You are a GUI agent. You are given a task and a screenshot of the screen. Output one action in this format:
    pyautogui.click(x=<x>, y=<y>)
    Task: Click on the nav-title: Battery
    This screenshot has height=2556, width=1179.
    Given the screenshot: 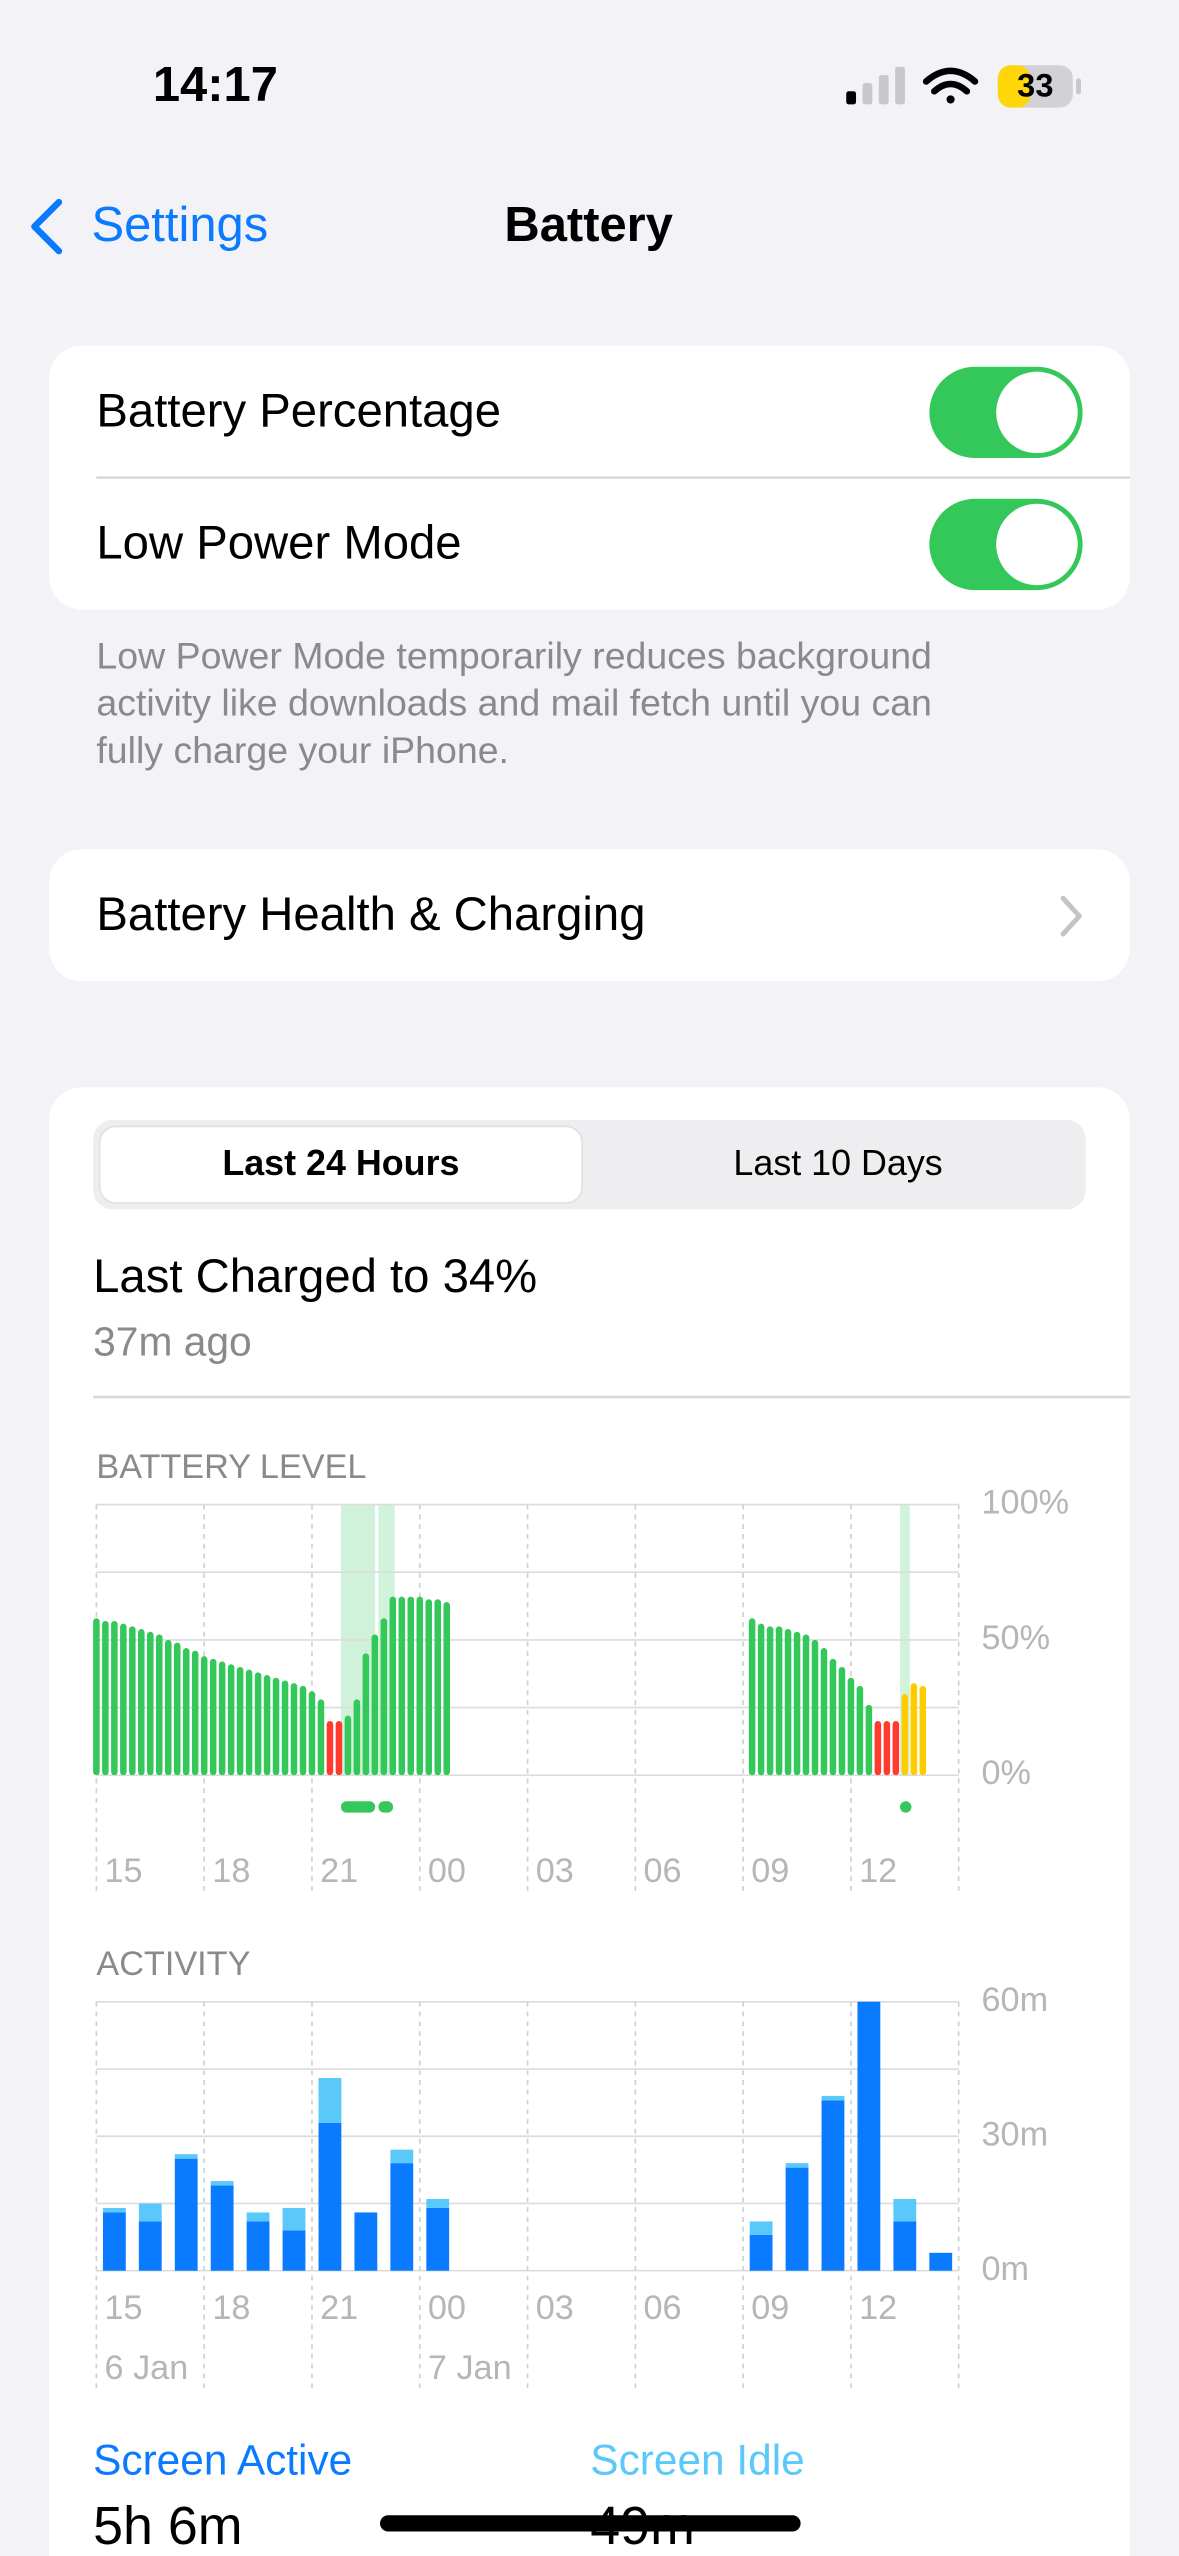 What is the action you would take?
    pyautogui.click(x=588, y=225)
    